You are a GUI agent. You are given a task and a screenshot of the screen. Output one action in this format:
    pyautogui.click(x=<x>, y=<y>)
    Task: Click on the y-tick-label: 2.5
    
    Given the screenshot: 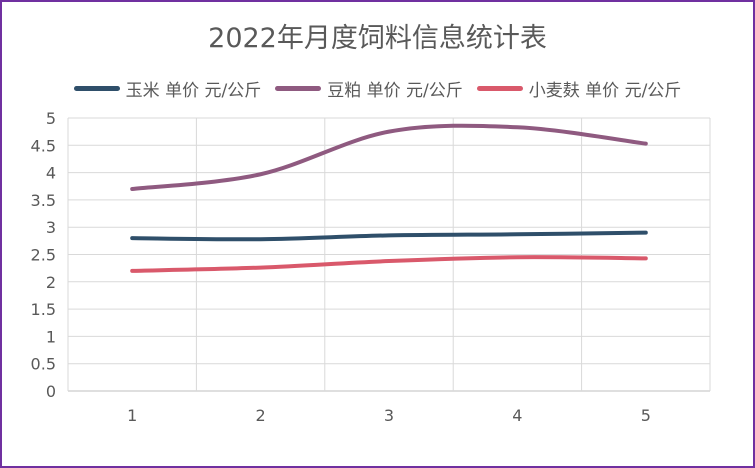 What is the action you would take?
    pyautogui.click(x=43, y=255)
    